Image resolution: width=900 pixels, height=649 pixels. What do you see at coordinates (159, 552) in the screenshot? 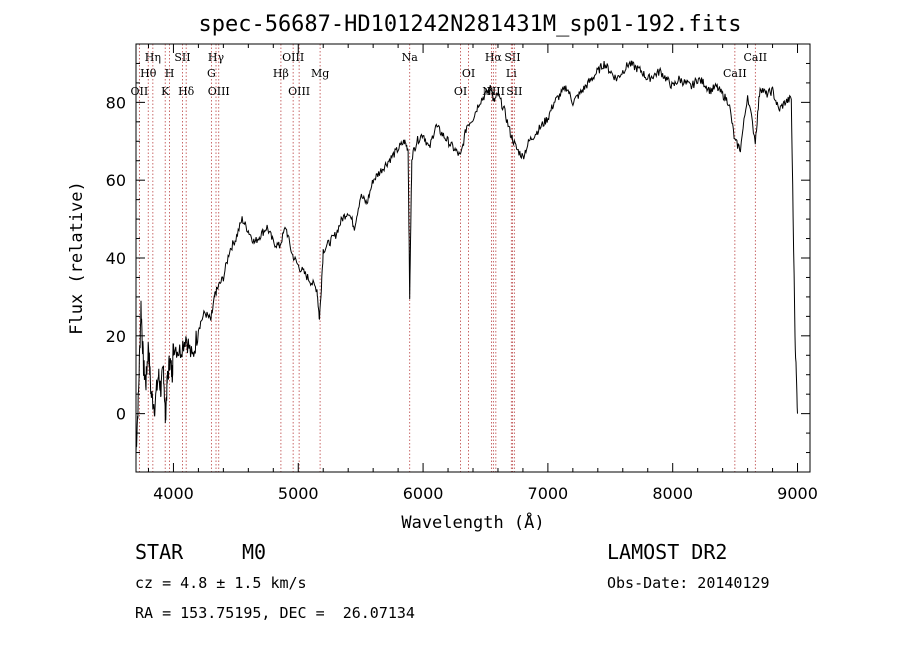
I see `object-class: STAR` at bounding box center [159, 552].